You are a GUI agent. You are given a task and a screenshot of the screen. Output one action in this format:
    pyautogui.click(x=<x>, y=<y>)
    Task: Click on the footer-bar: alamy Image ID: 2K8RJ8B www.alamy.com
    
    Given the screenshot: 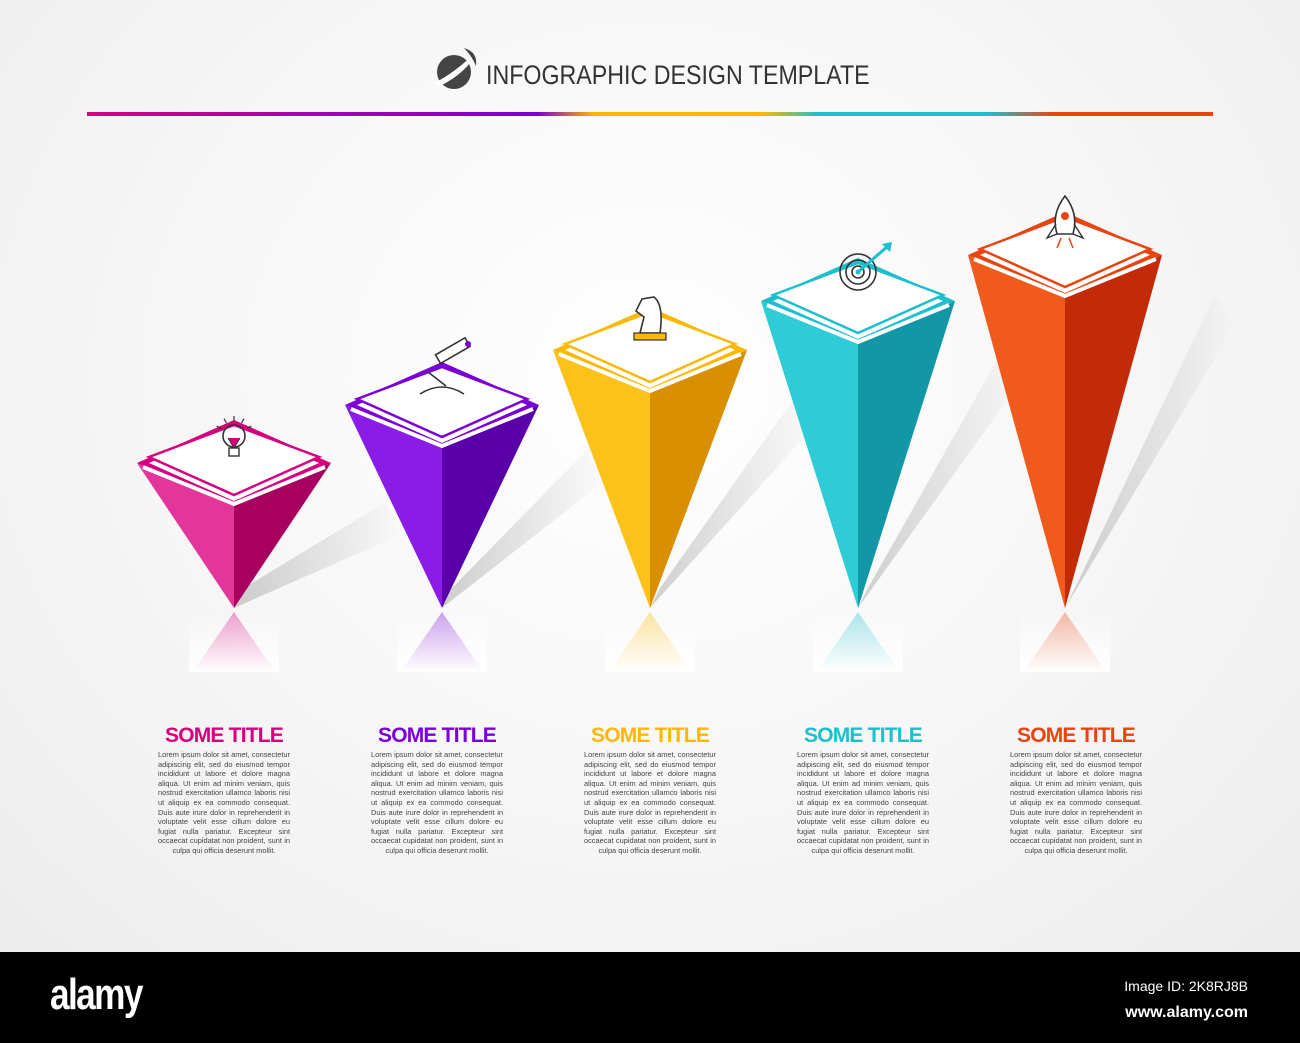 What is the action you would take?
    pyautogui.click(x=650, y=997)
    